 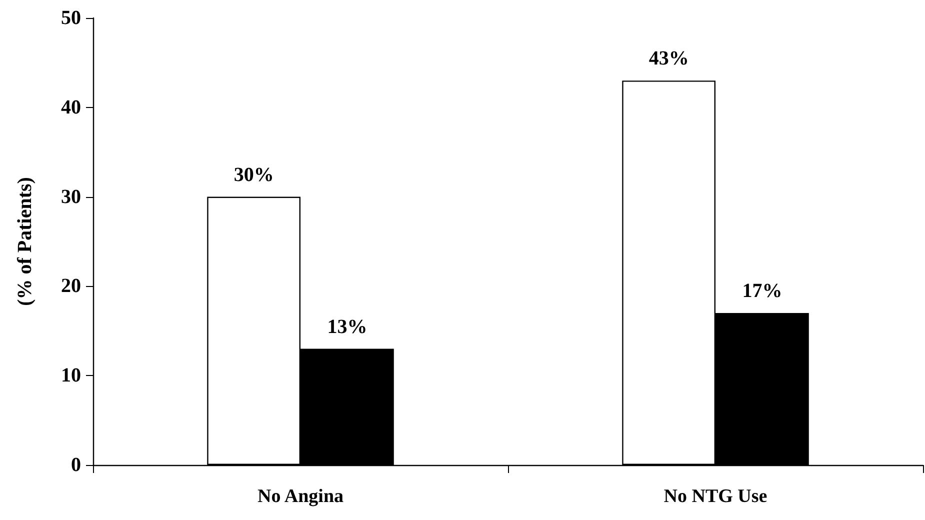 I want to click on data-label: 43%, so click(x=668, y=59).